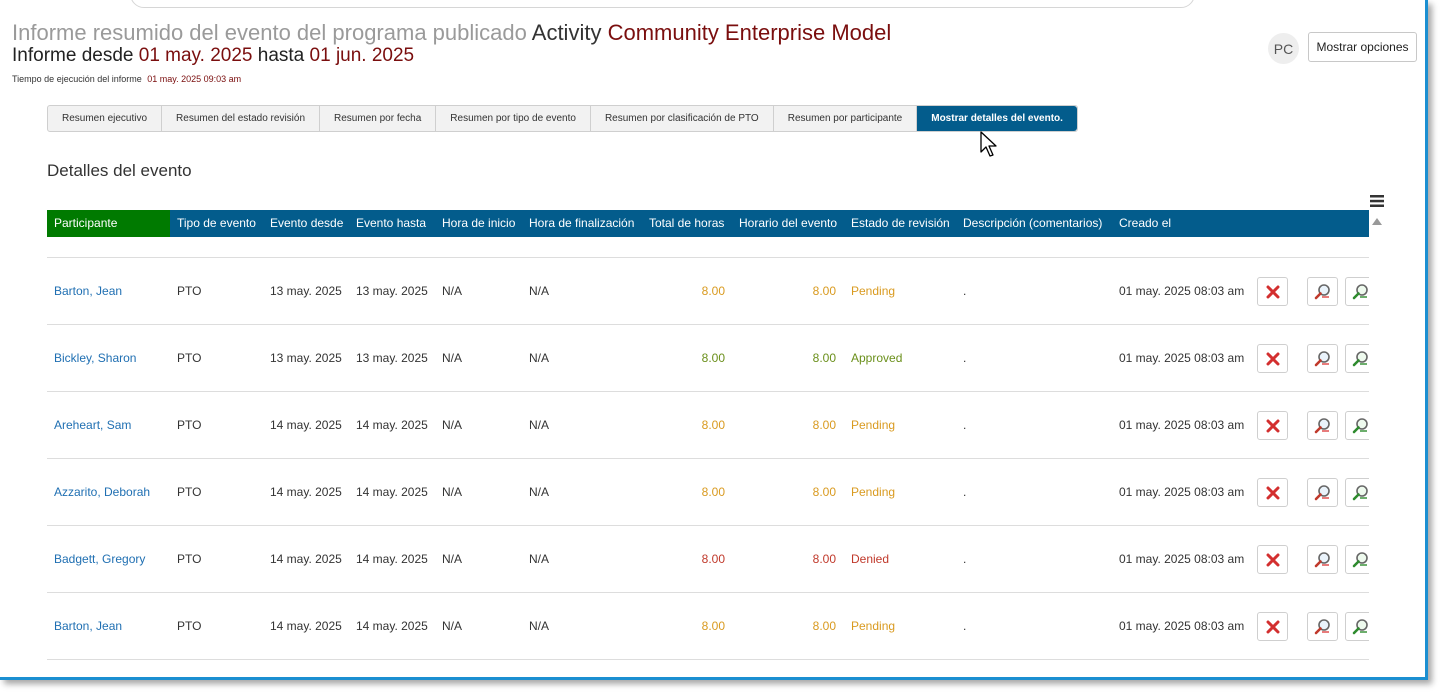  Describe the element at coordinates (95, 358) in the screenshot. I see `participant-link: Bickley, Sharon` at that location.